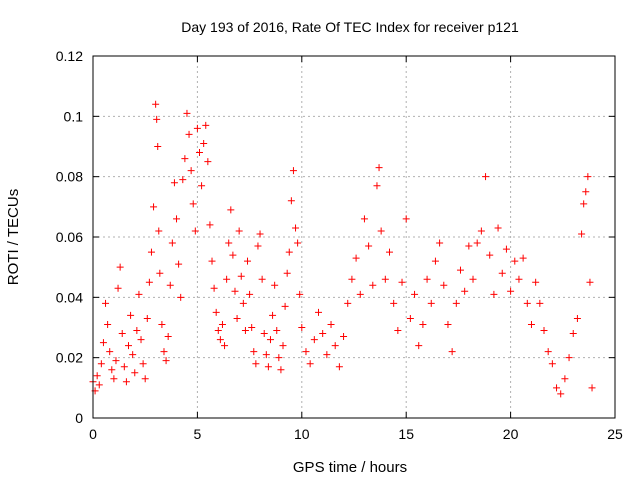  I want to click on x-tick-labels: 0 5 10 15 20 25, so click(356, 434).